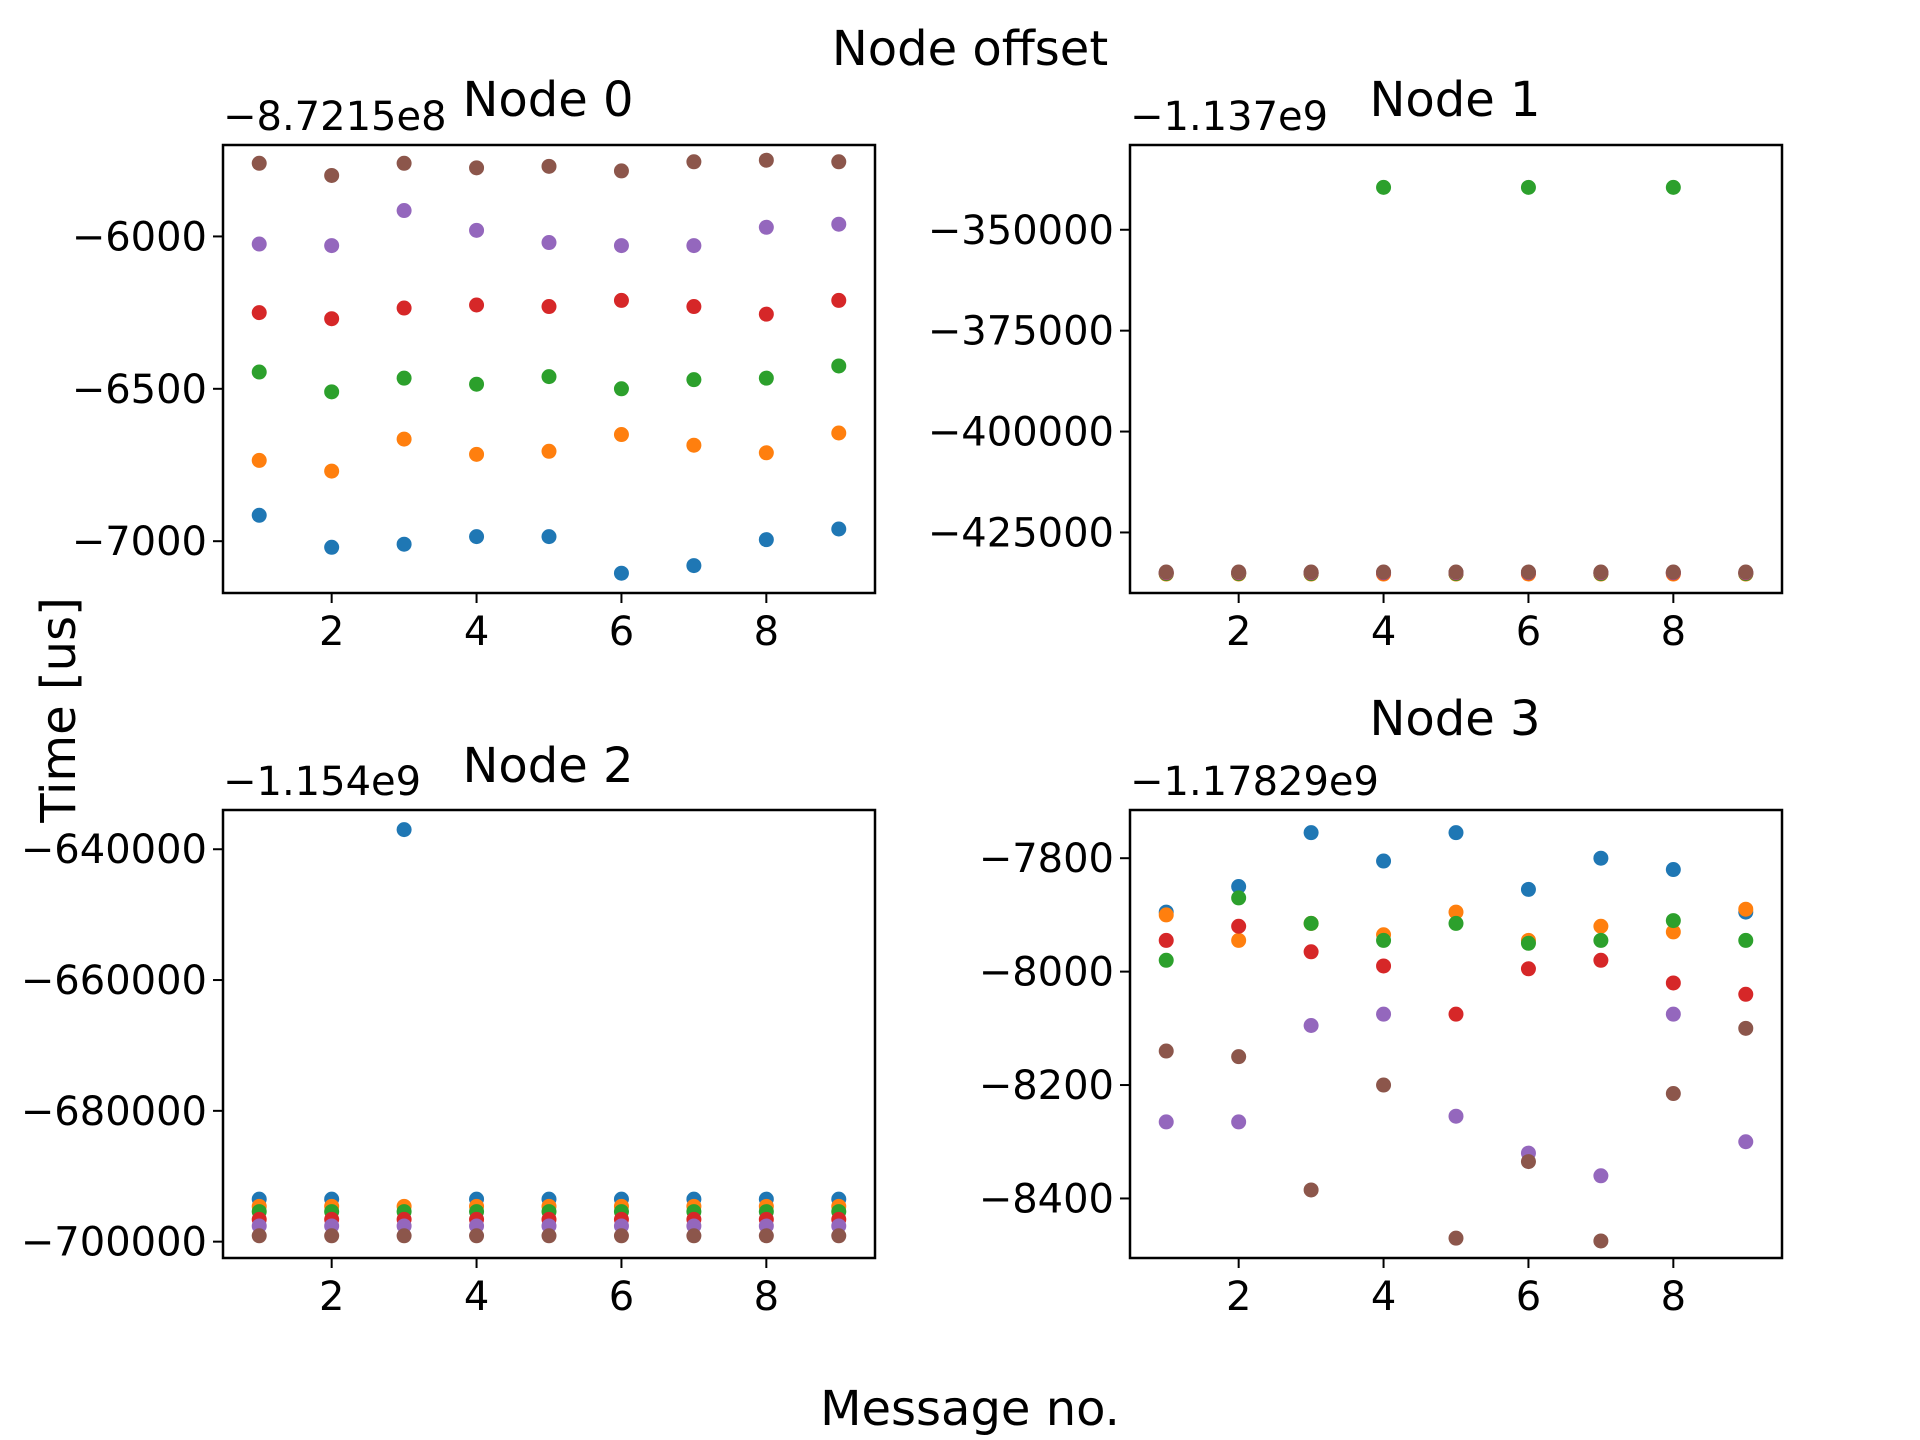 Image resolution: width=1920 pixels, height=1440 pixels. I want to click on y-tick-label: −6000, so click(139, 237).